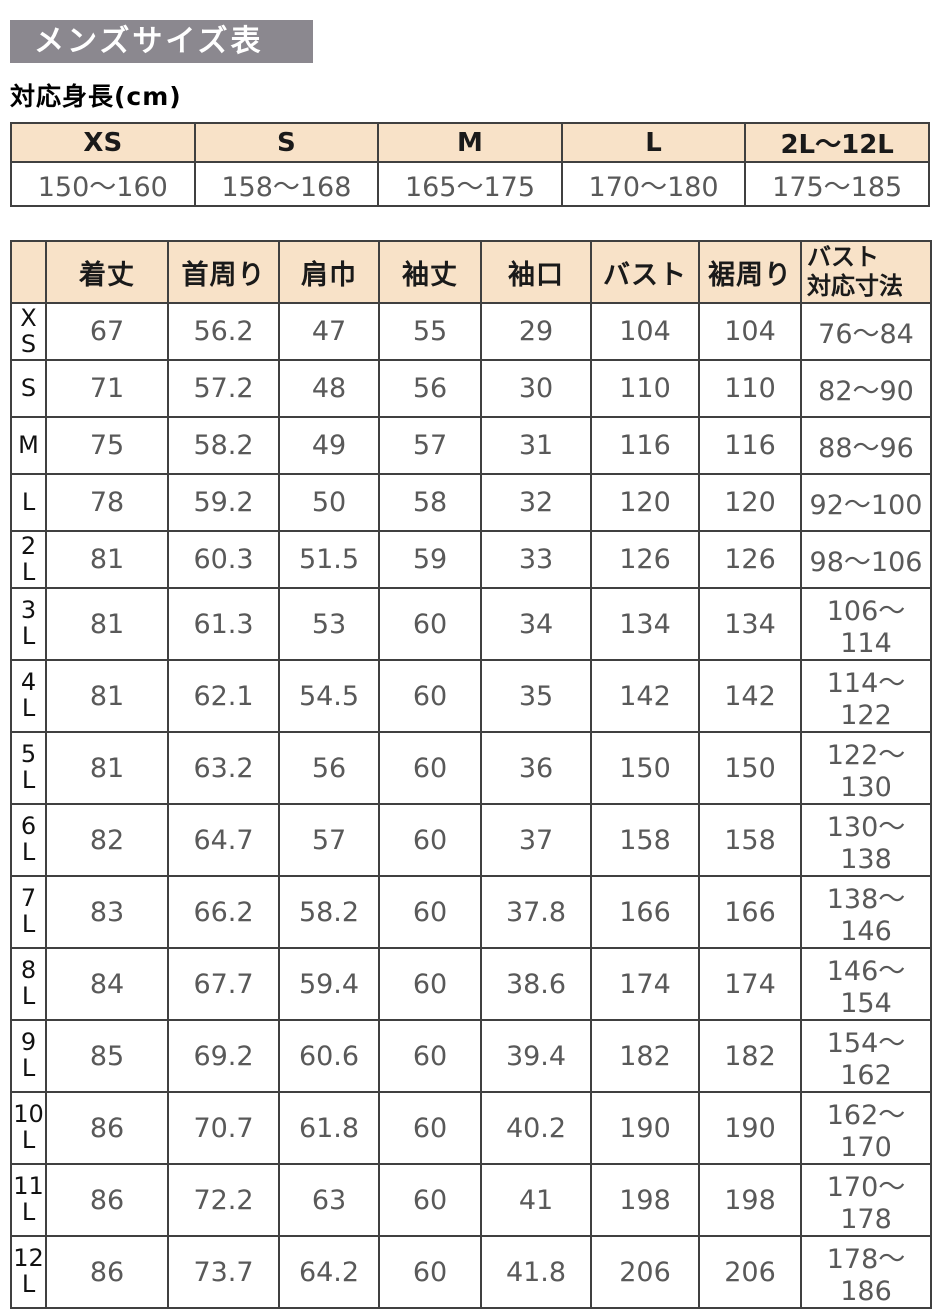 This screenshot has width=940, height=1309. What do you see at coordinates (223, 984) in the screenshot?
I see `size-value-cell: 67.7` at bounding box center [223, 984].